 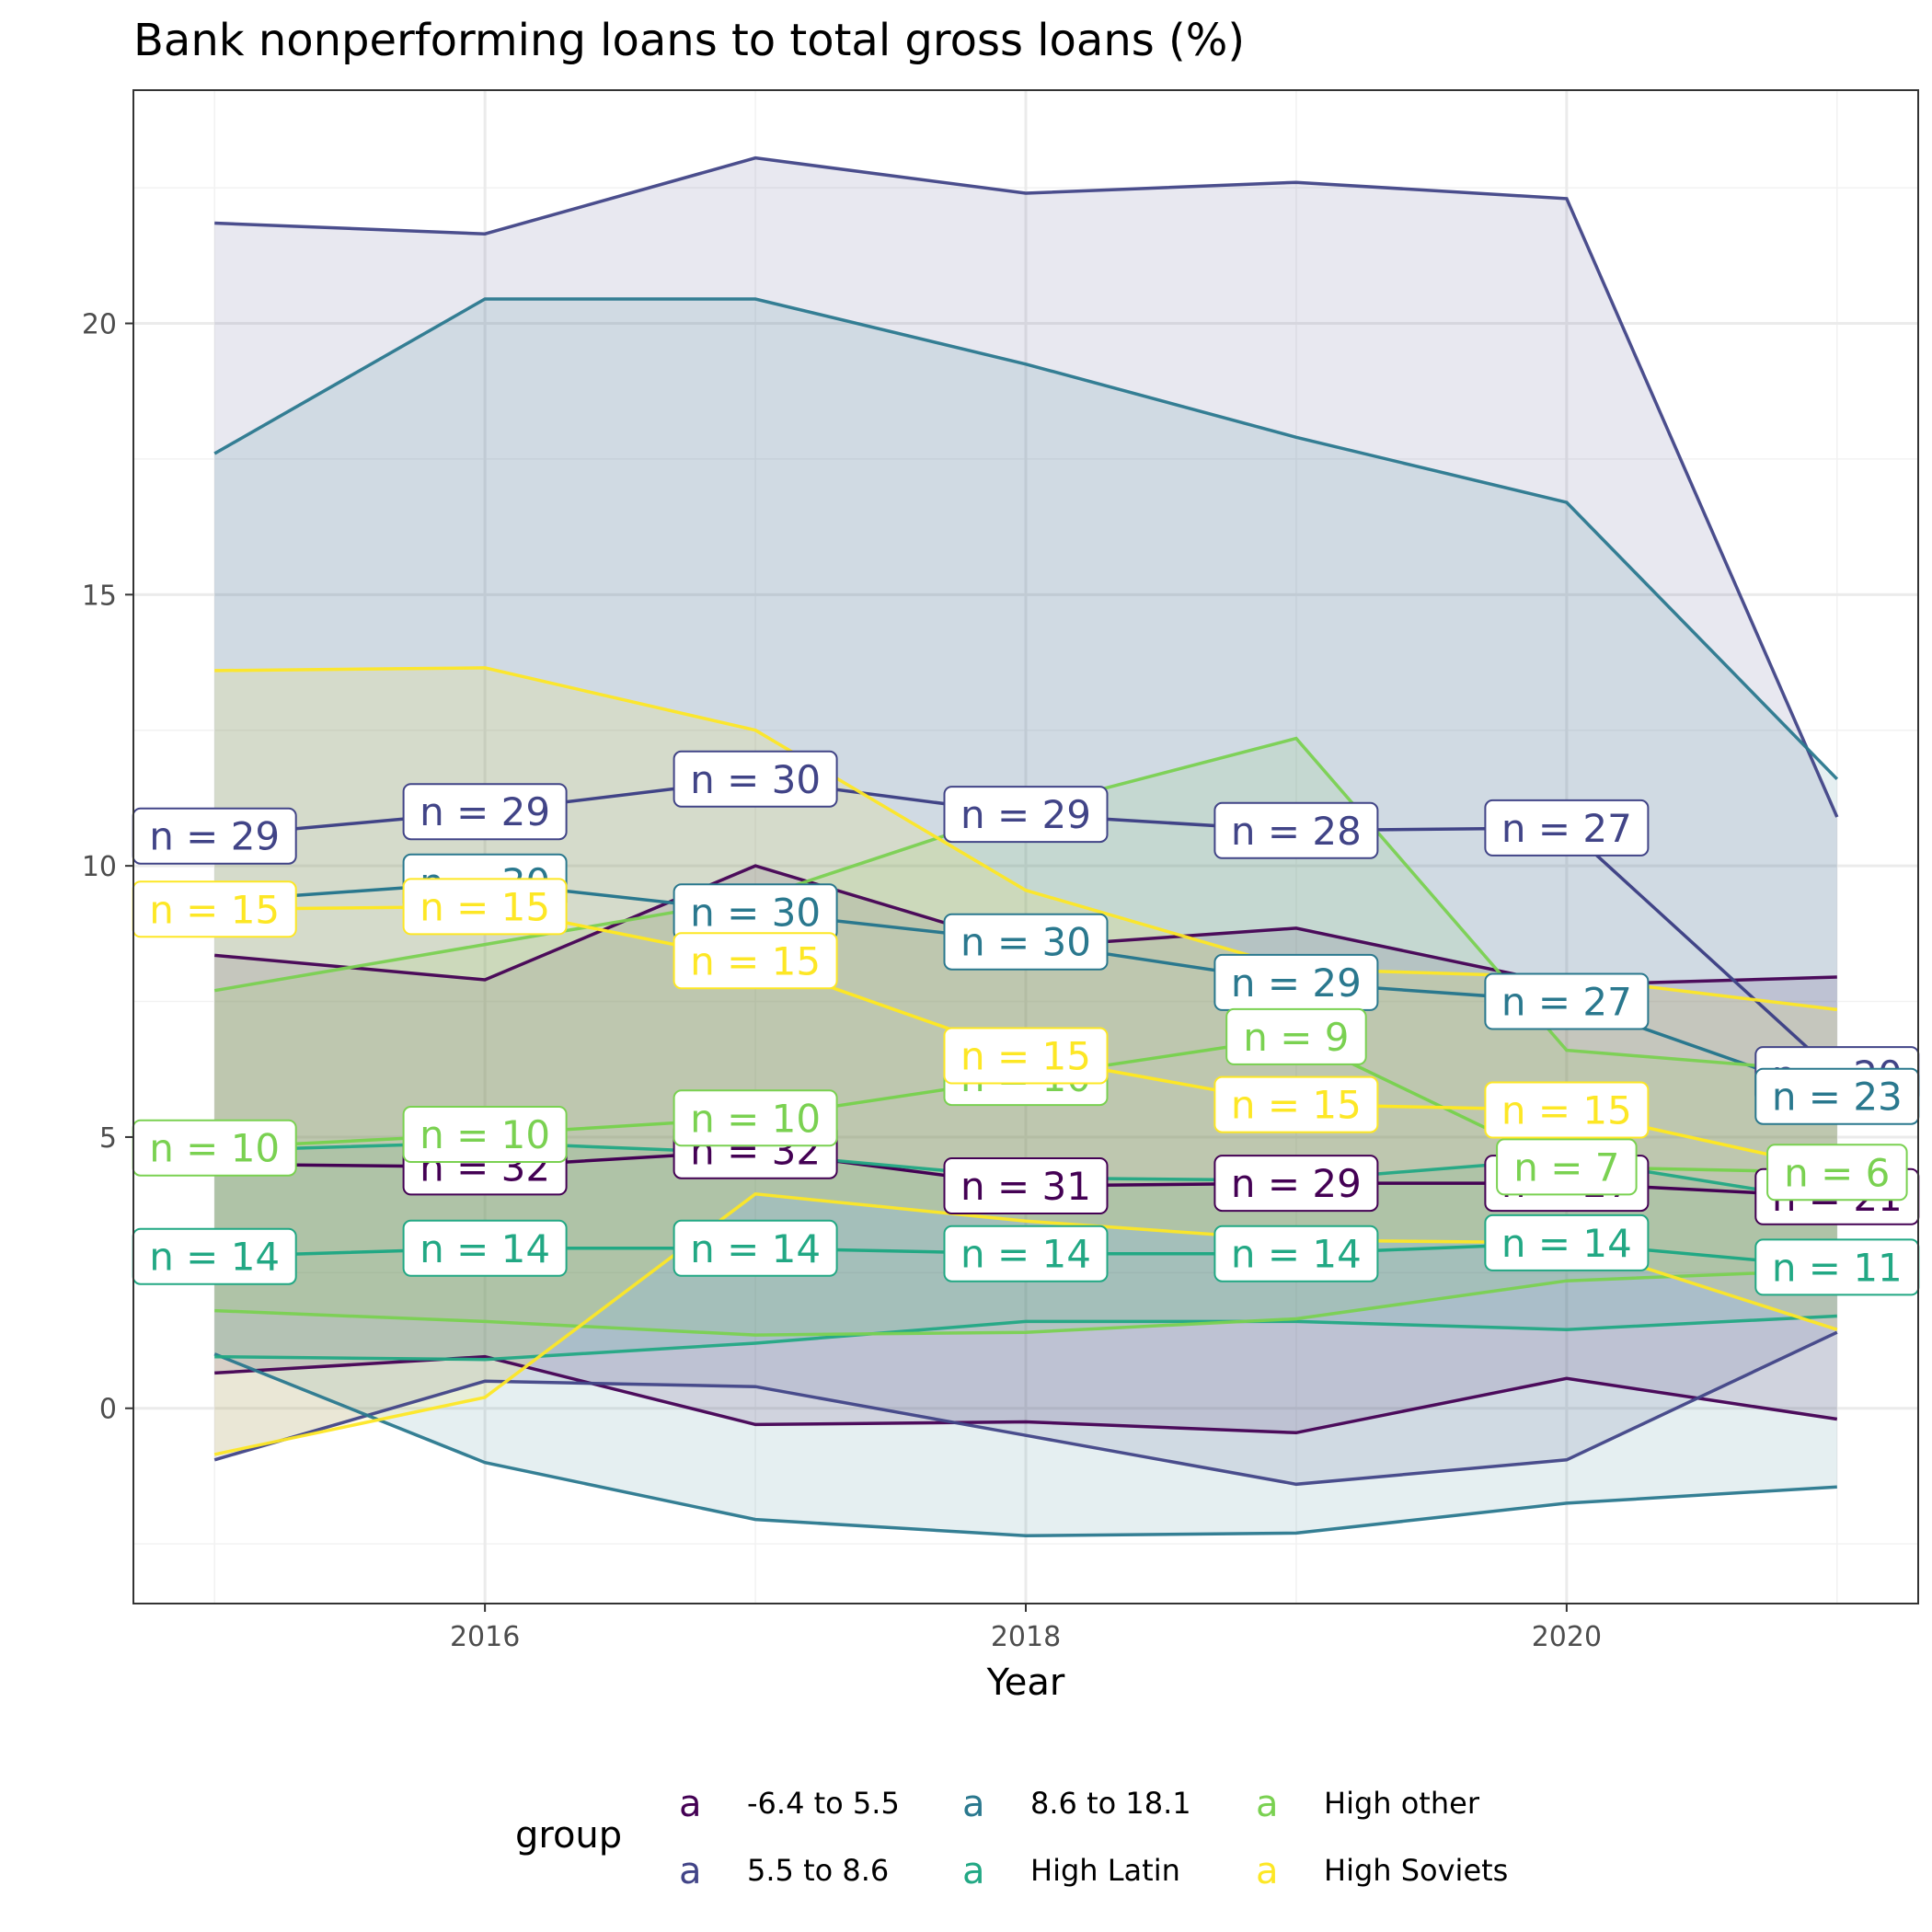 I want to click on count-label-5-5-to-8-6: n = 28, so click(x=1296, y=830).